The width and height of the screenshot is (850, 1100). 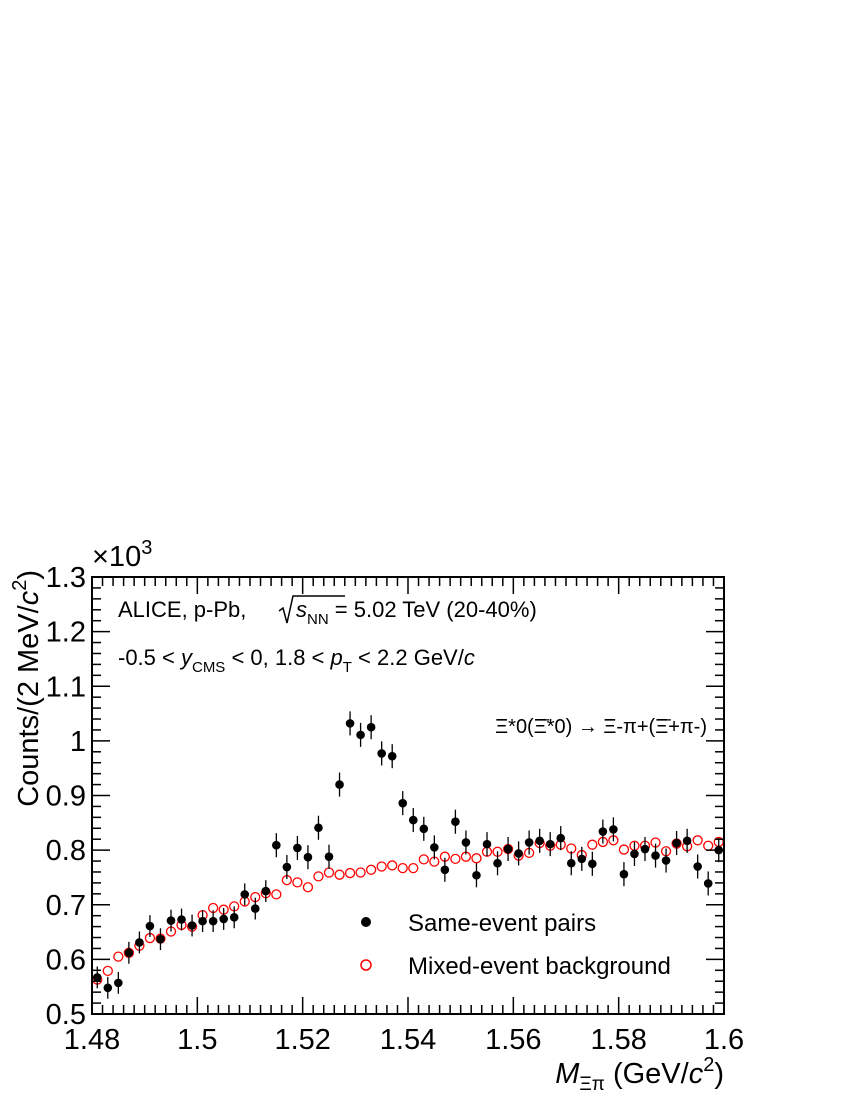 What do you see at coordinates (122, 555) in the screenshot?
I see `y-multiplier: ×10³` at bounding box center [122, 555].